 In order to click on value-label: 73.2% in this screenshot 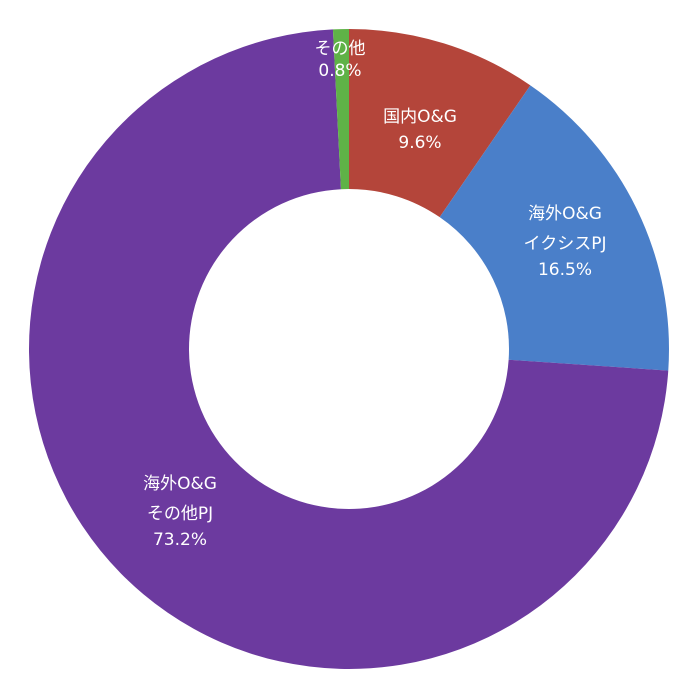, I will do `click(179, 540)`.